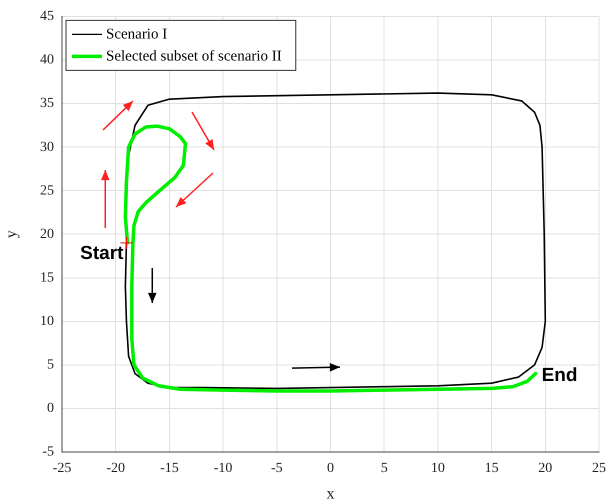 The height and width of the screenshot is (504, 614). Describe the element at coordinates (47, 60) in the screenshot. I see `y-tick-label: 40` at that location.